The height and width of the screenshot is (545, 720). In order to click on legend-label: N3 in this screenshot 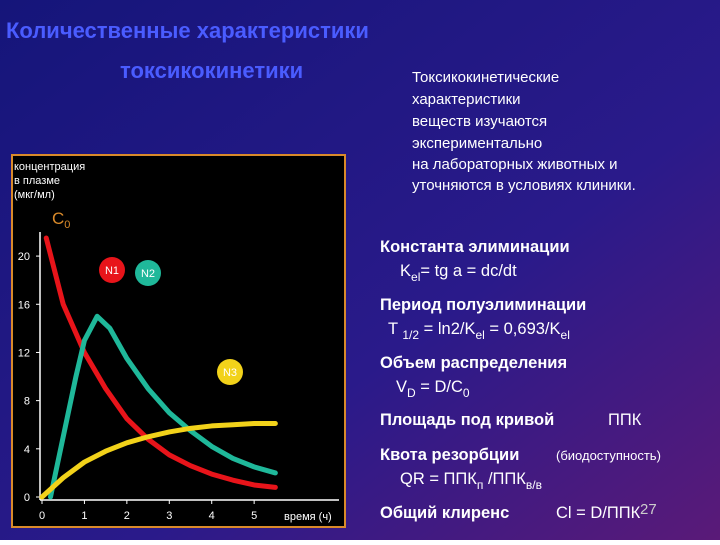, I will do `click(230, 373)`.